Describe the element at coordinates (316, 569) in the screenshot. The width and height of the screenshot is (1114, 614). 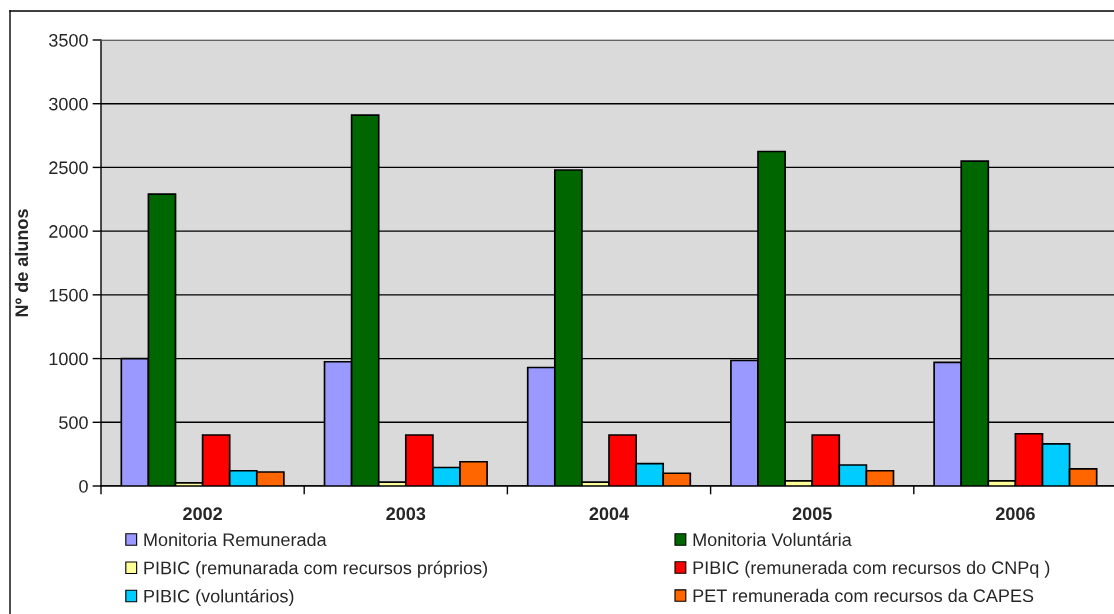
I see `legend-label: PIBIC (remunarada com recursos próprios)` at that location.